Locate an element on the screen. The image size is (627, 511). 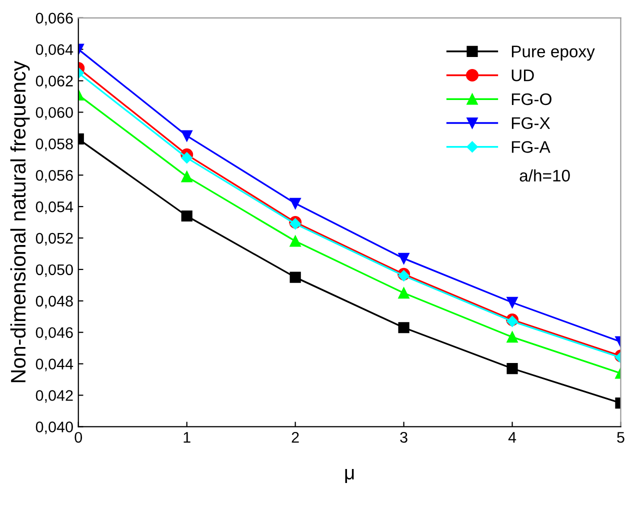
legend-label: FG-O is located at coordinates (532, 99).